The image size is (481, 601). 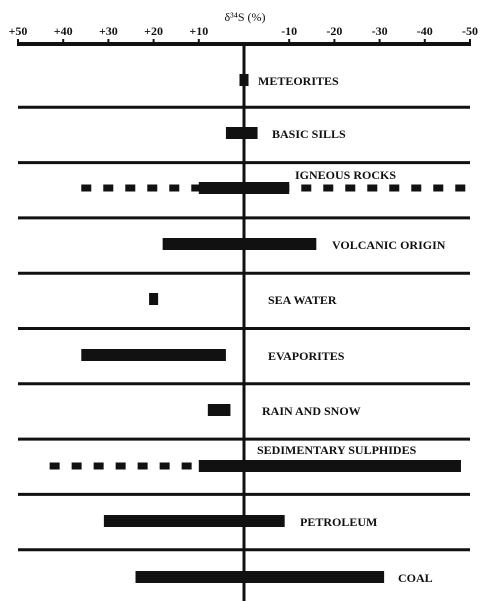 I want to click on x-tick-label: +50, so click(x=18, y=31).